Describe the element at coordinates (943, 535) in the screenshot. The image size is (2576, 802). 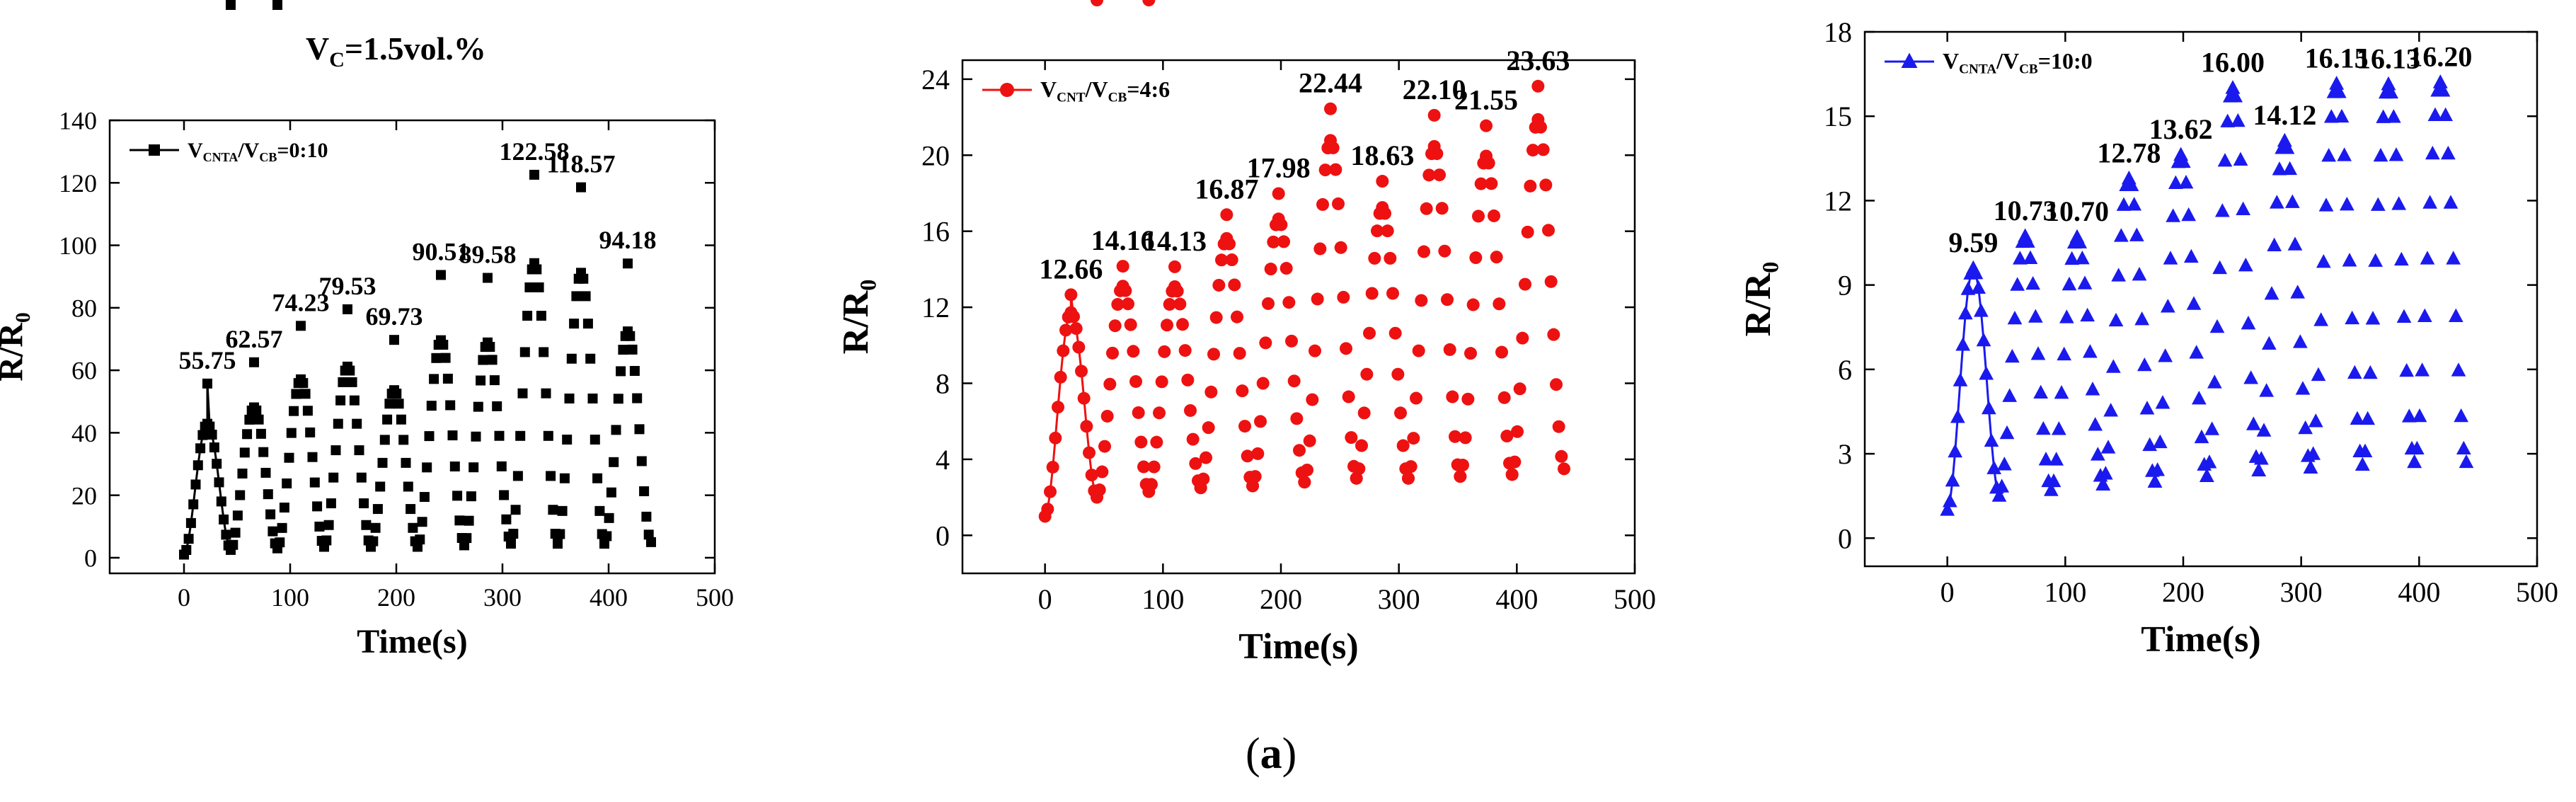
I see `y-tick-label: 0` at that location.